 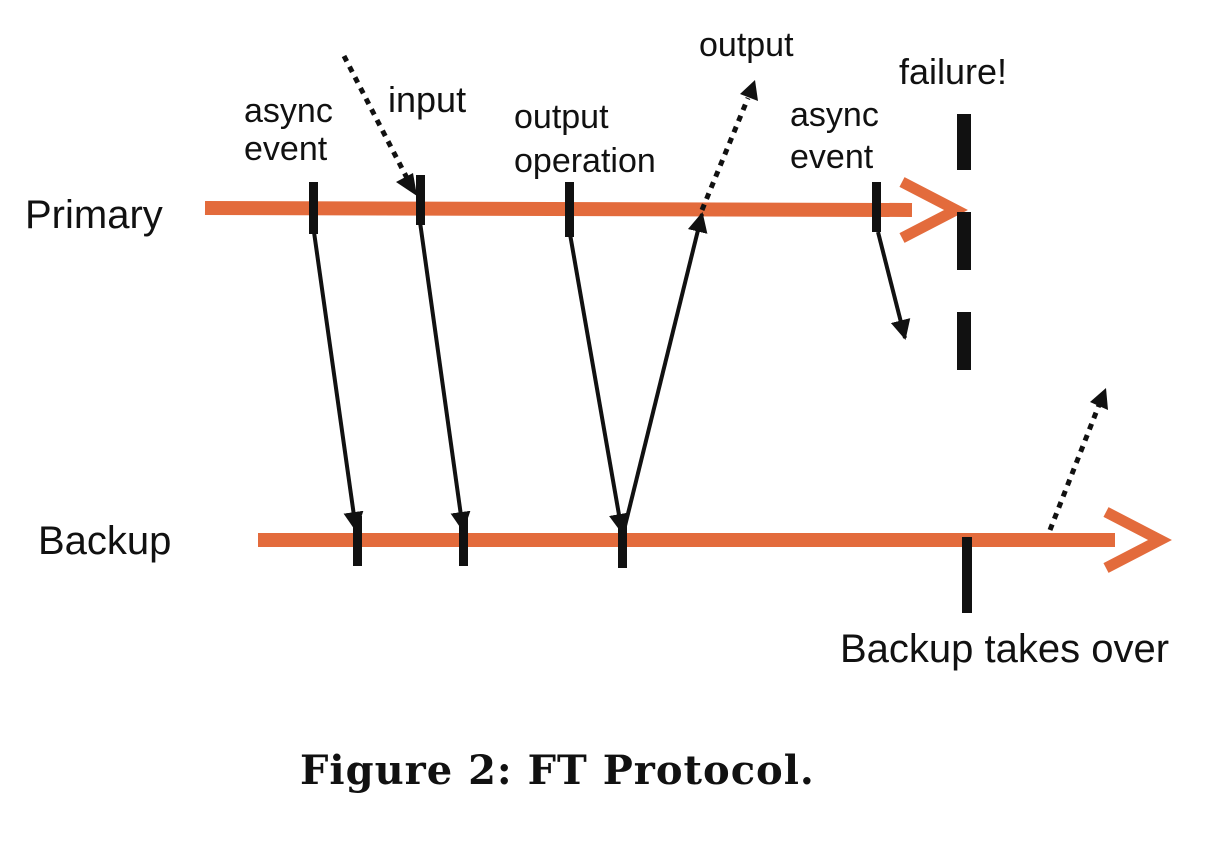 What do you see at coordinates (313, 208) in the screenshot?
I see `primary-tick-async-event` at bounding box center [313, 208].